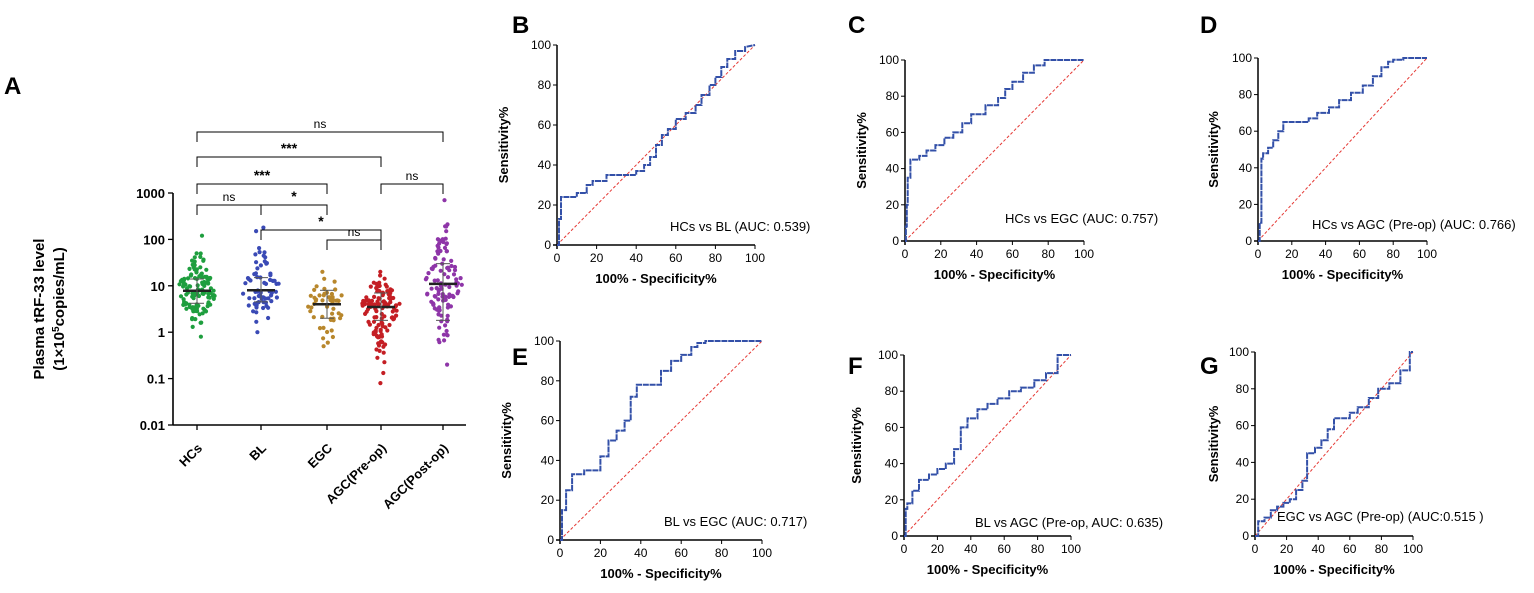 Image resolution: width=1534 pixels, height=593 pixels. Describe the element at coordinates (262, 175) in the screenshot. I see `significance-label: ***` at that location.